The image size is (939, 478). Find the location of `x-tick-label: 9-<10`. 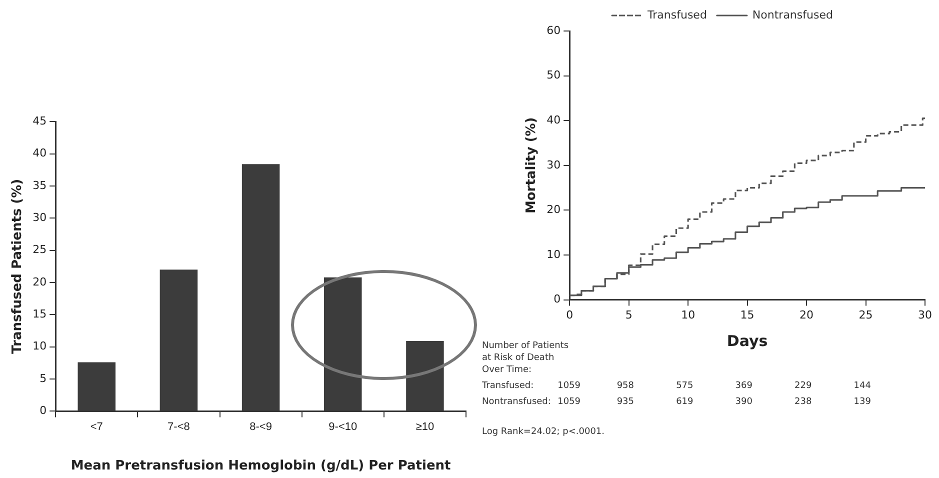

x-tick-label: 9-<10 is located at coordinates (343, 426).